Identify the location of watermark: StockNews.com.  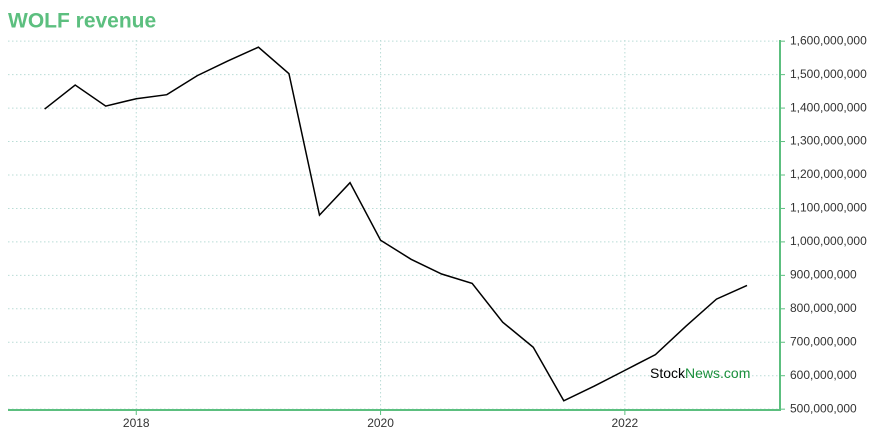
(700, 373).